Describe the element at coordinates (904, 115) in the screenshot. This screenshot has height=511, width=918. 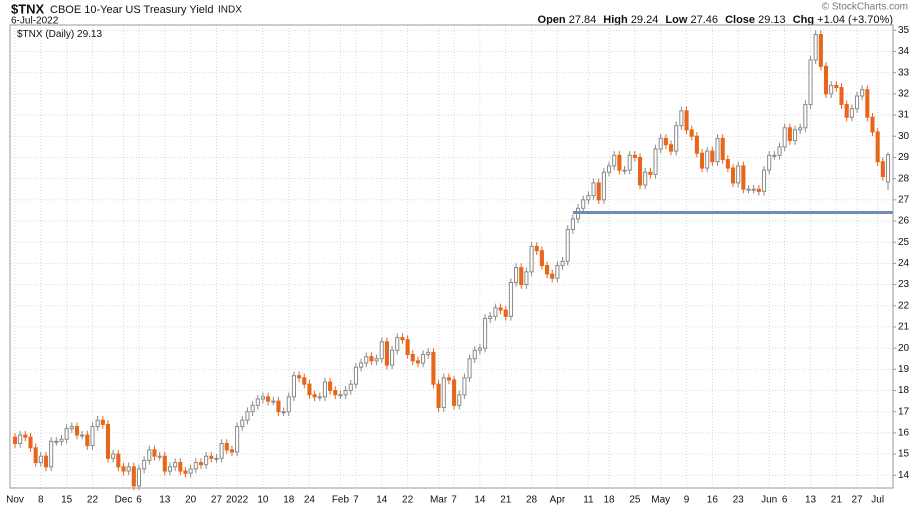
I see `y-tick-label: 31` at that location.